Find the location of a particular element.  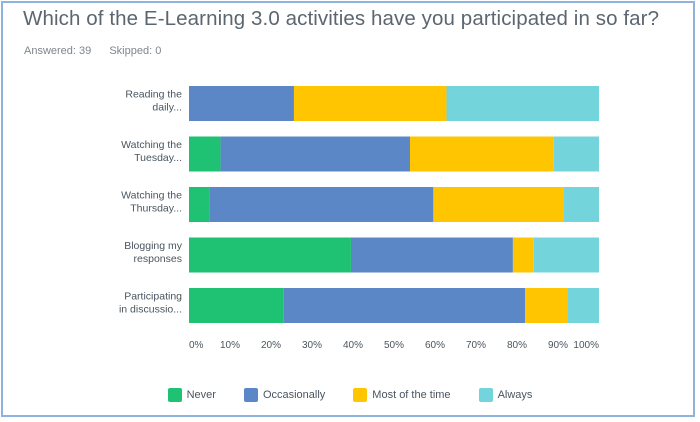

skipped-count: Skipped: 0 is located at coordinates (135, 51).